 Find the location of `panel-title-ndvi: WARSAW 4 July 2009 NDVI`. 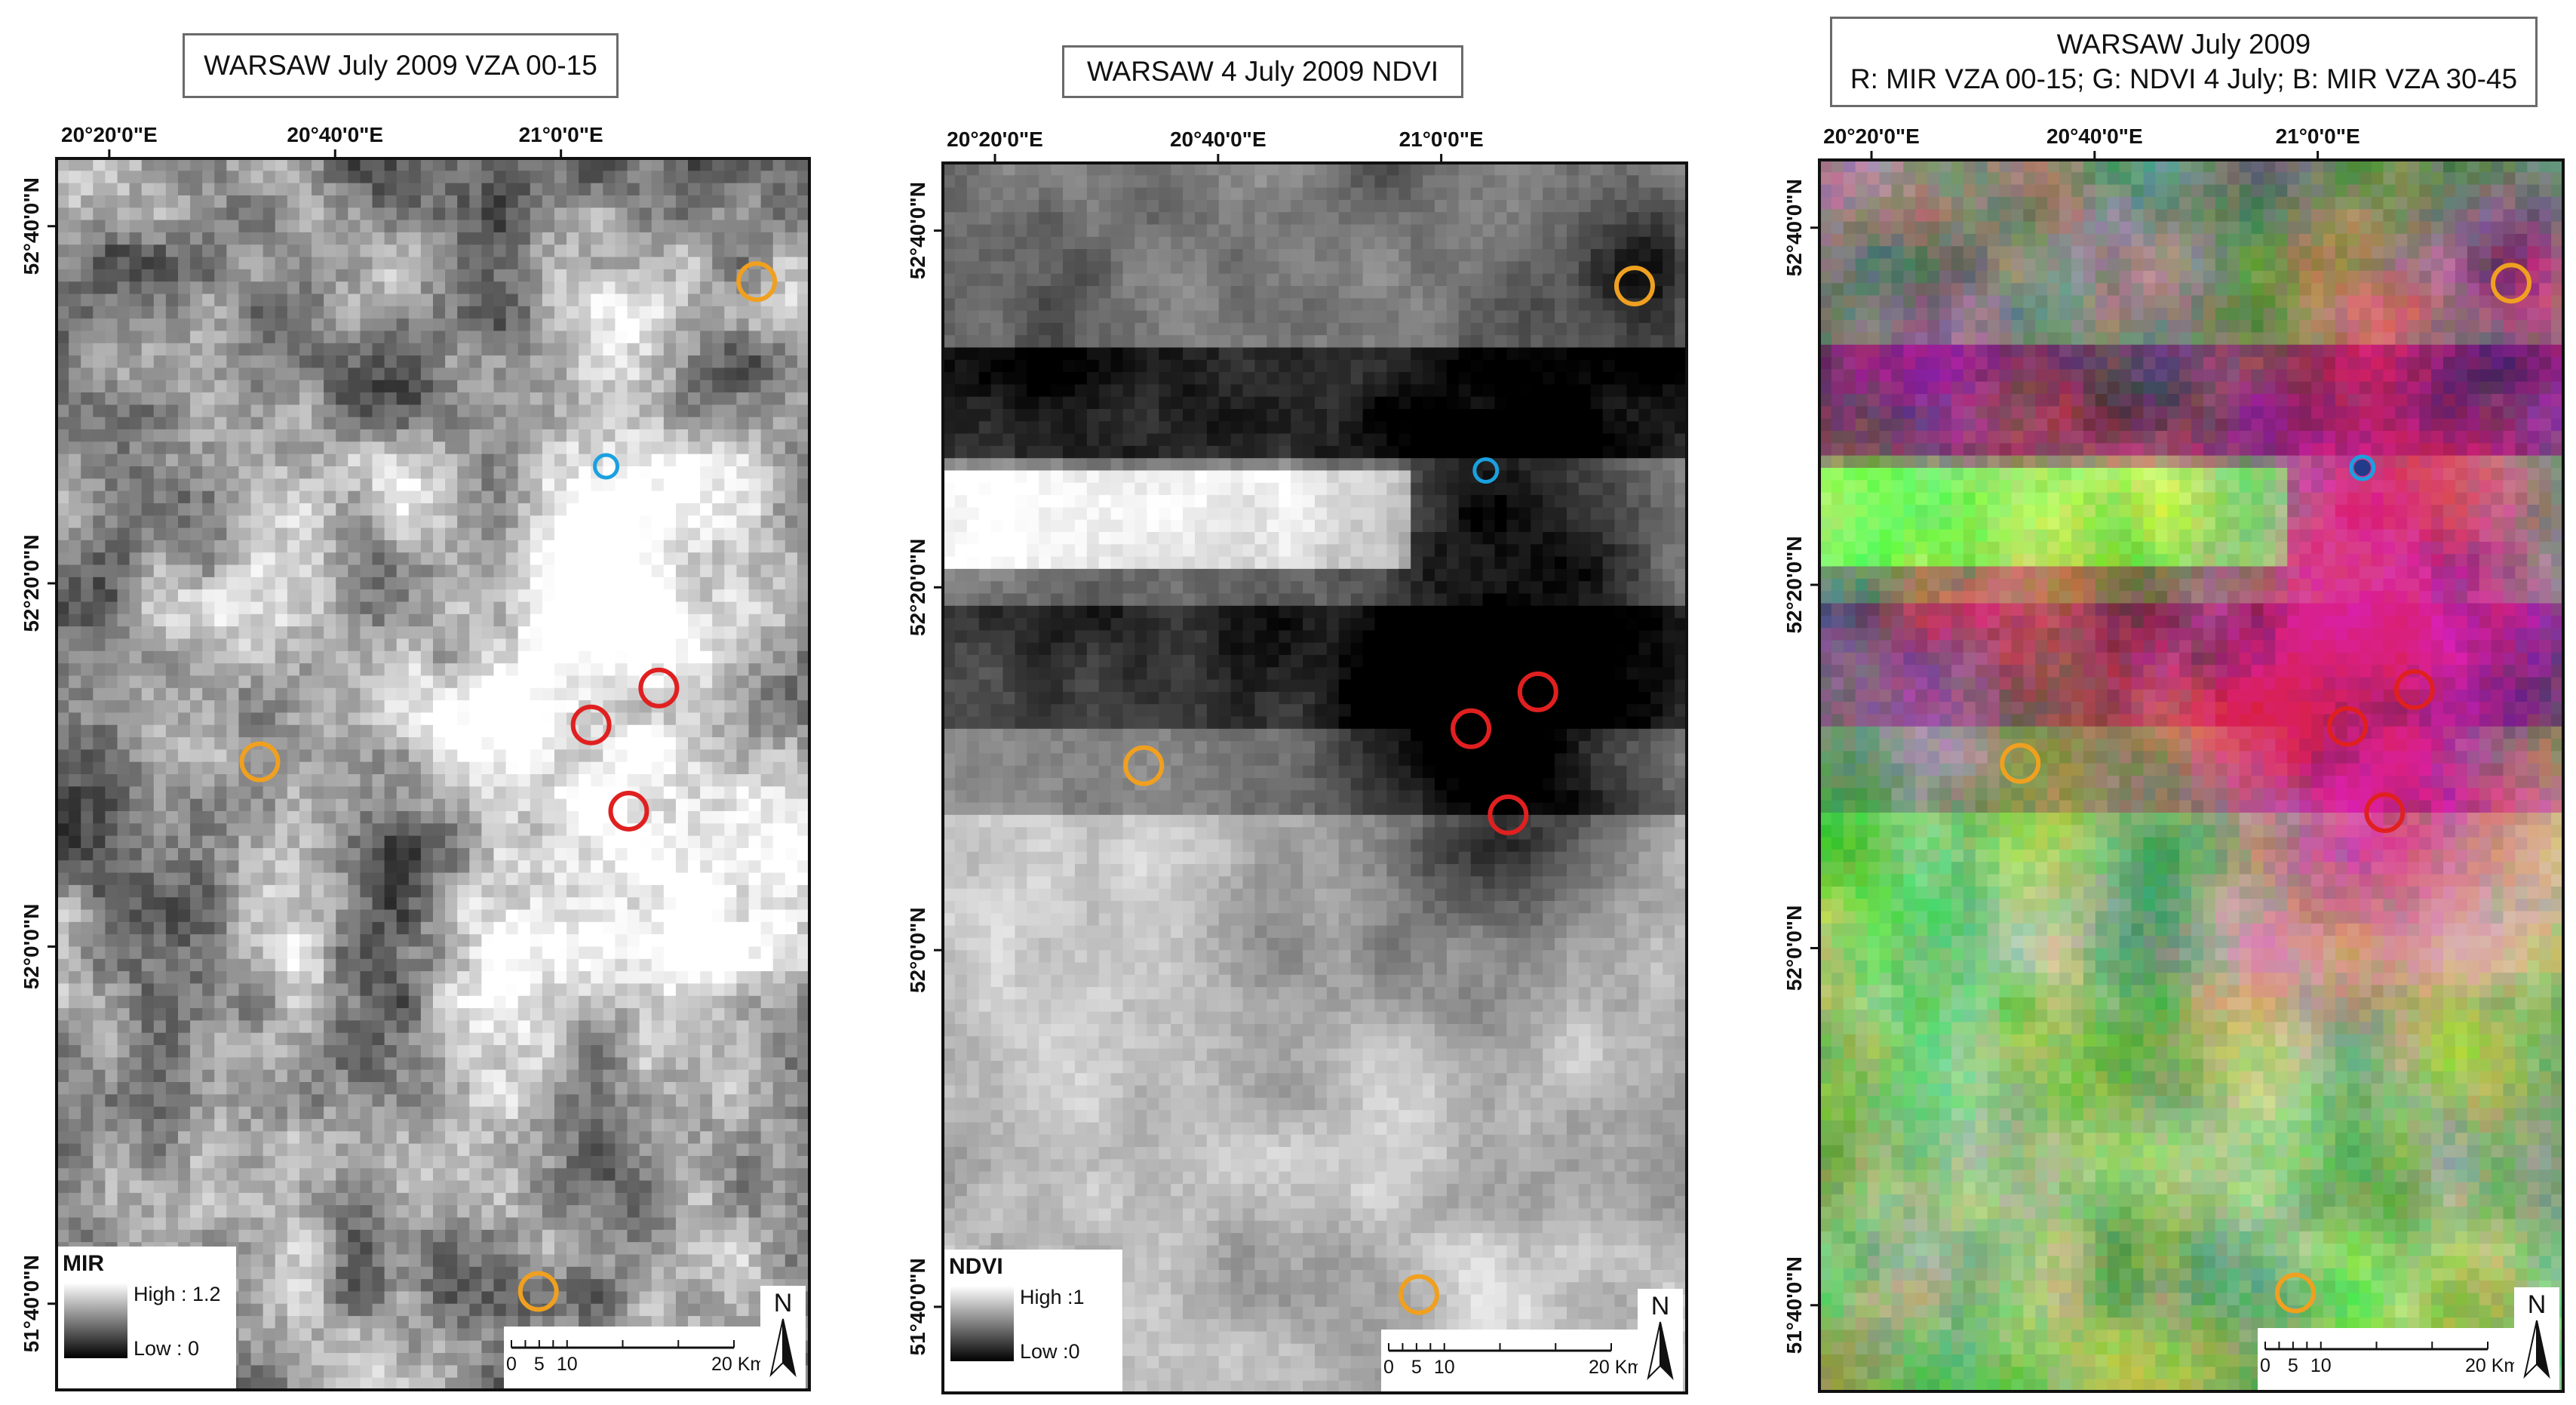

panel-title-ndvi: WARSAW 4 July 2009 NDVI is located at coordinates (1262, 71).